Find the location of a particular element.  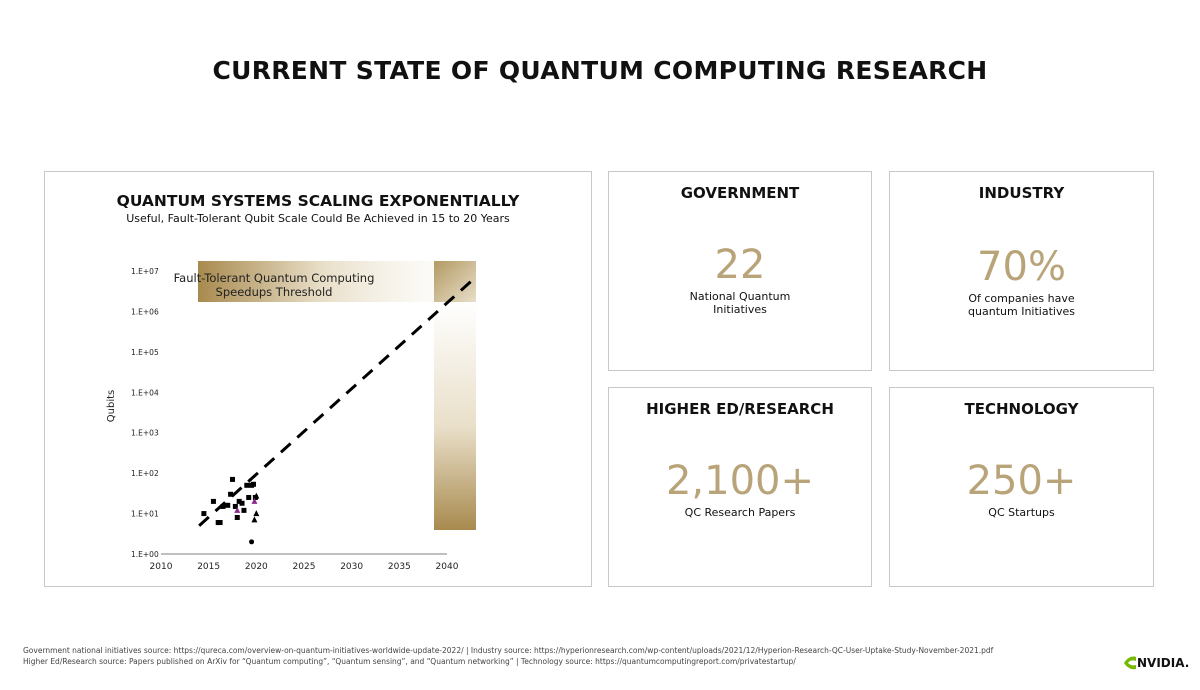

government-title: GOVERNMENT is located at coordinates (740, 193).